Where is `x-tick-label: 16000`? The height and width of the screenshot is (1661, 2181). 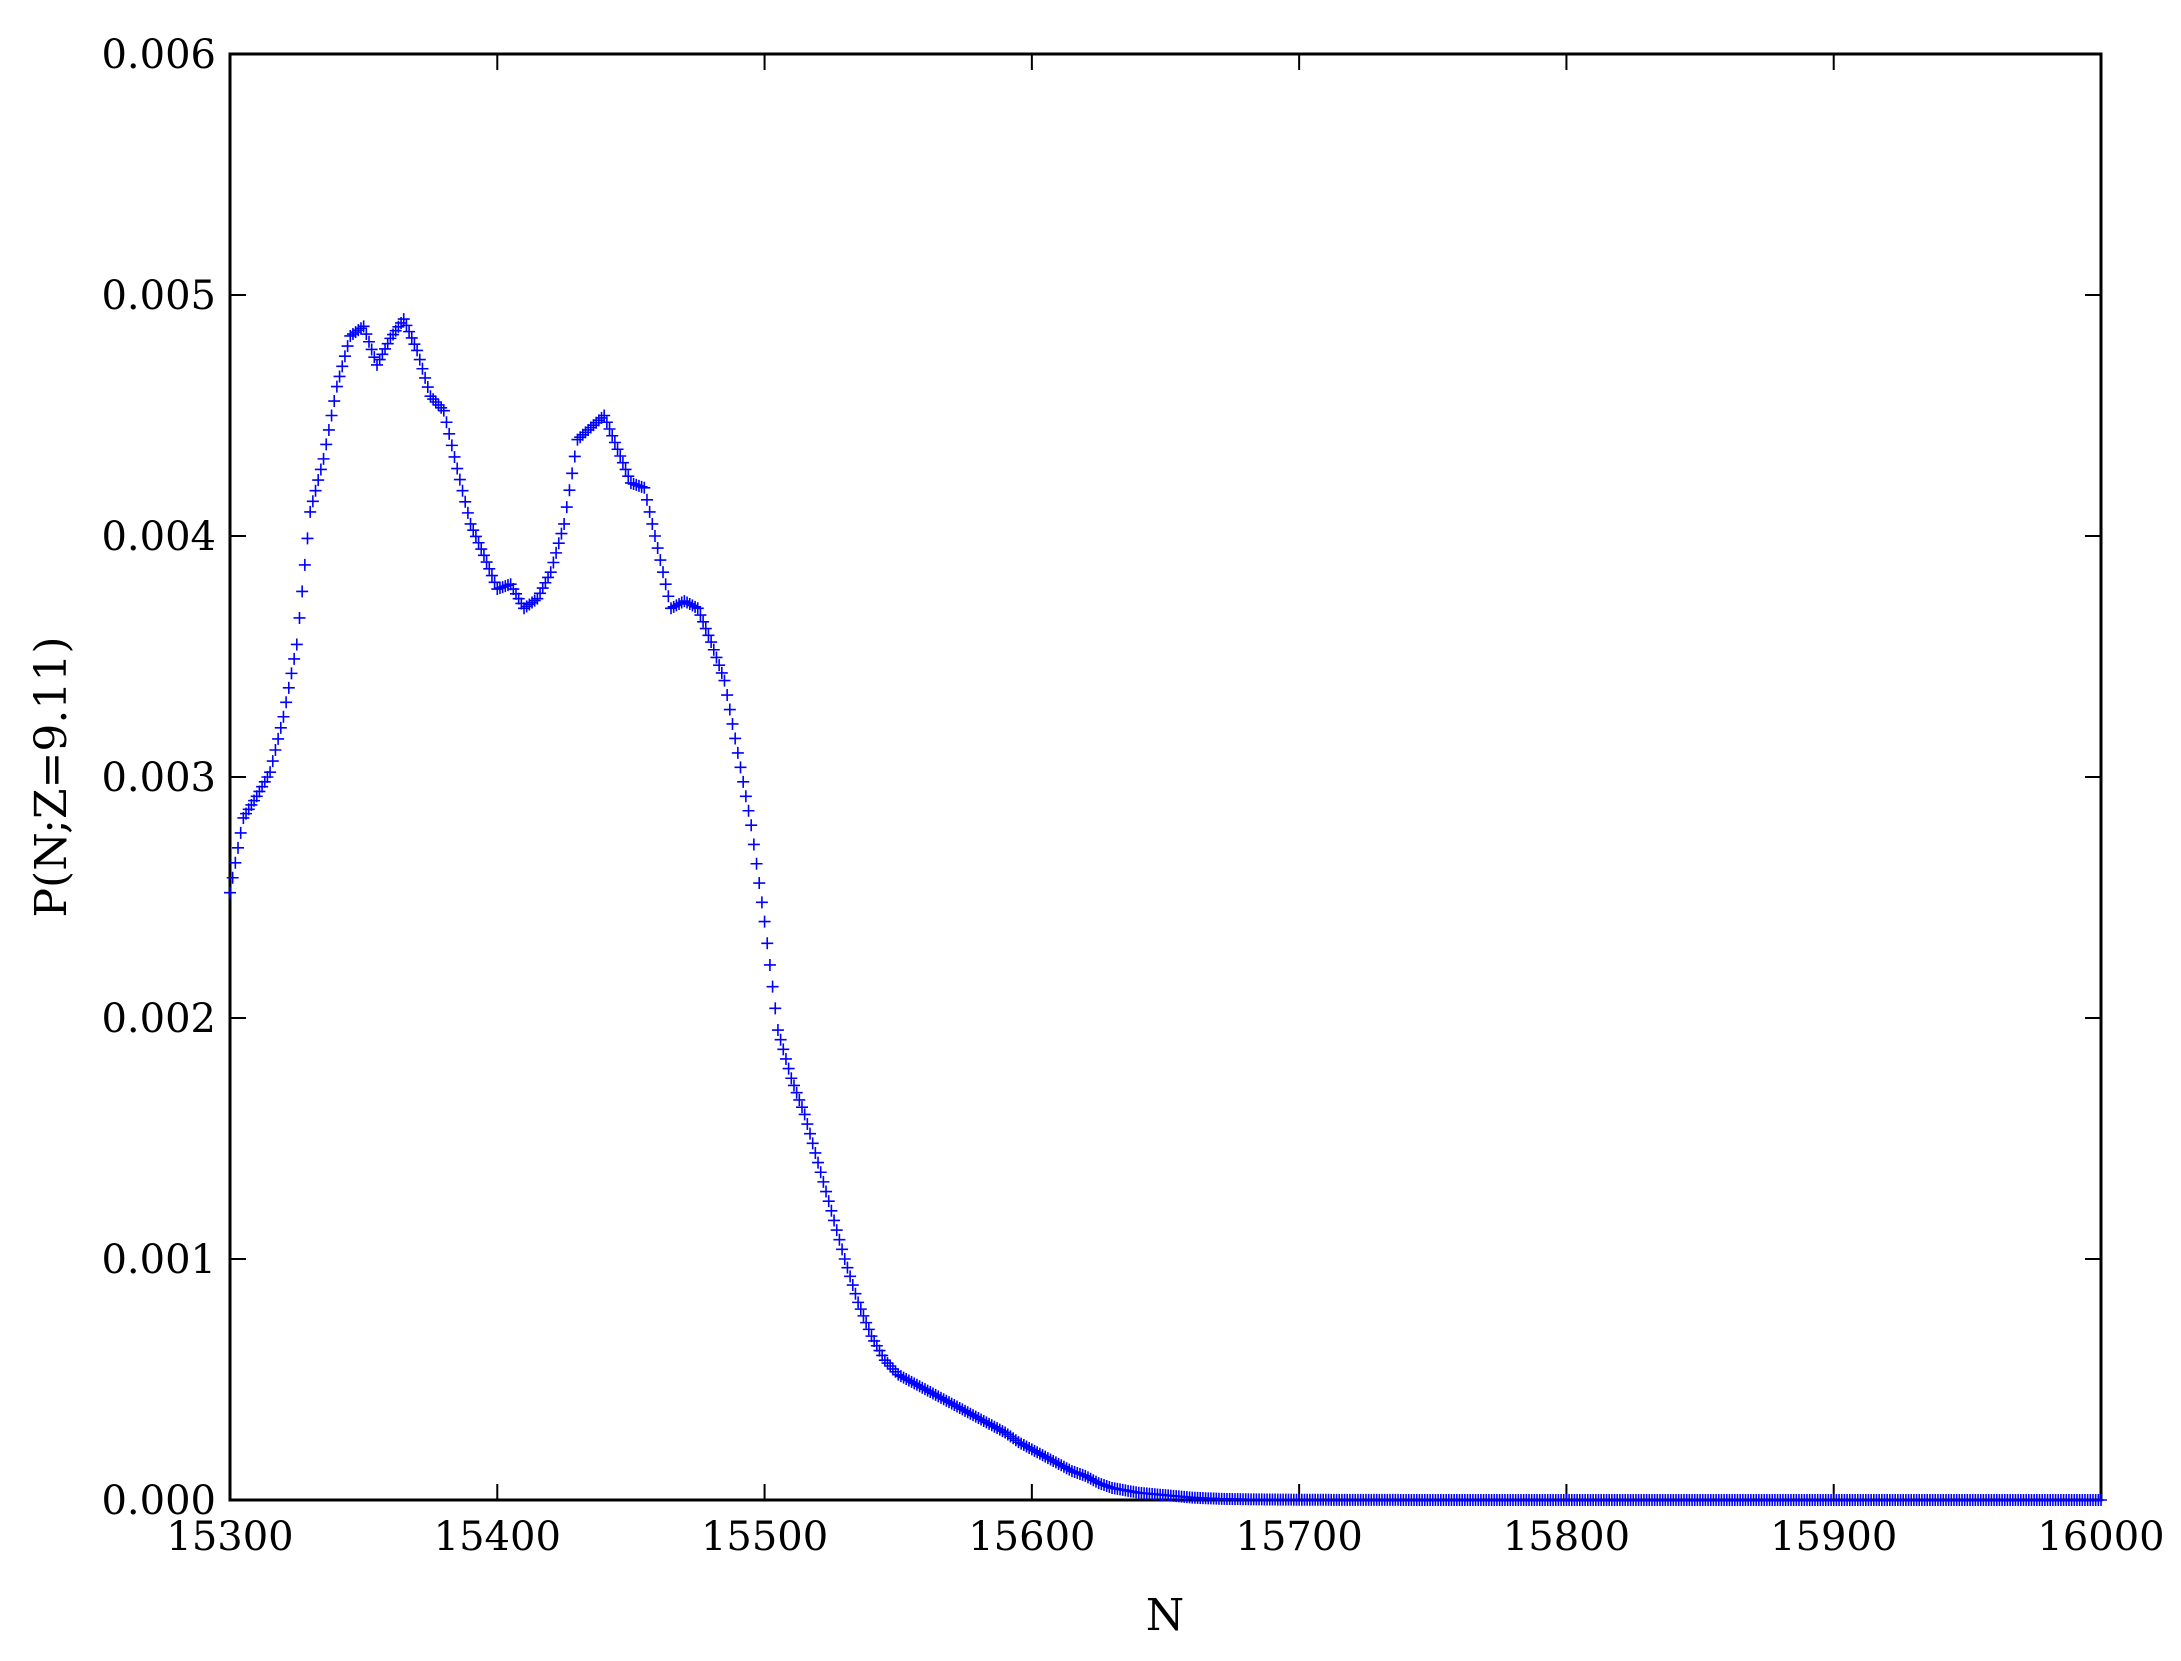
x-tick-label: 16000 is located at coordinates (2100, 1537).